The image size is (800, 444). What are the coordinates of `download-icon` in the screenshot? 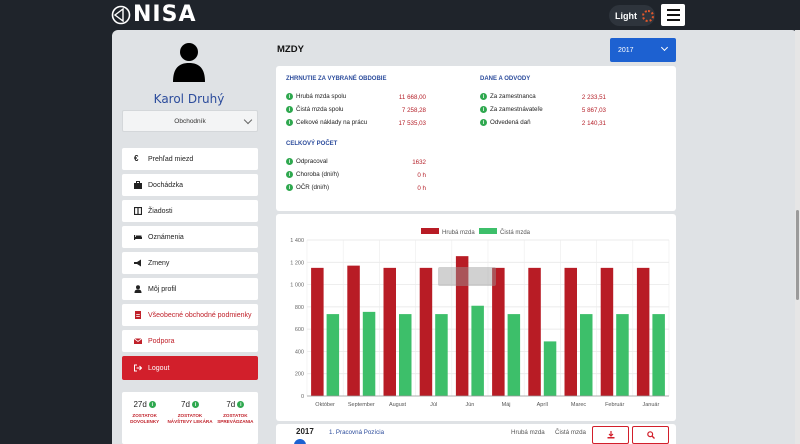 It's located at (610, 435).